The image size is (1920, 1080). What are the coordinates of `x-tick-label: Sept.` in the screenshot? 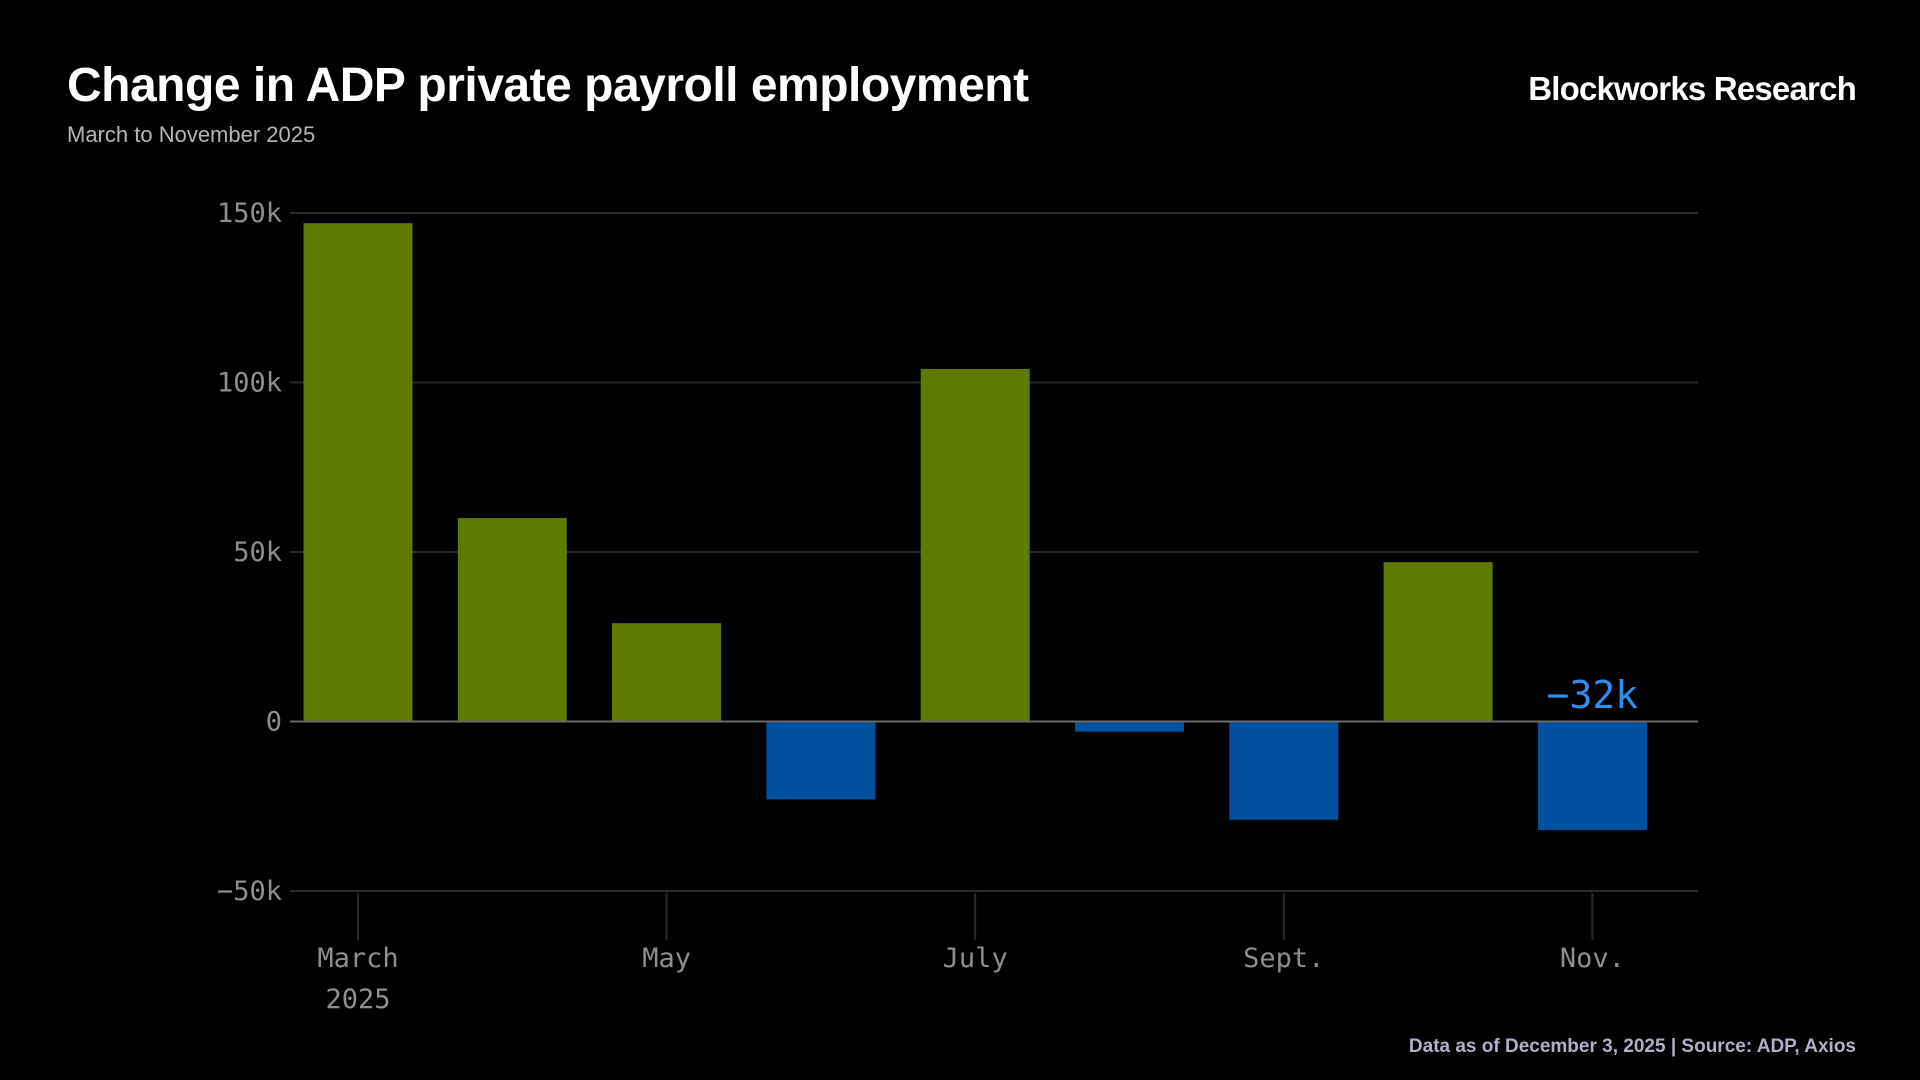 It's located at (1283, 958).